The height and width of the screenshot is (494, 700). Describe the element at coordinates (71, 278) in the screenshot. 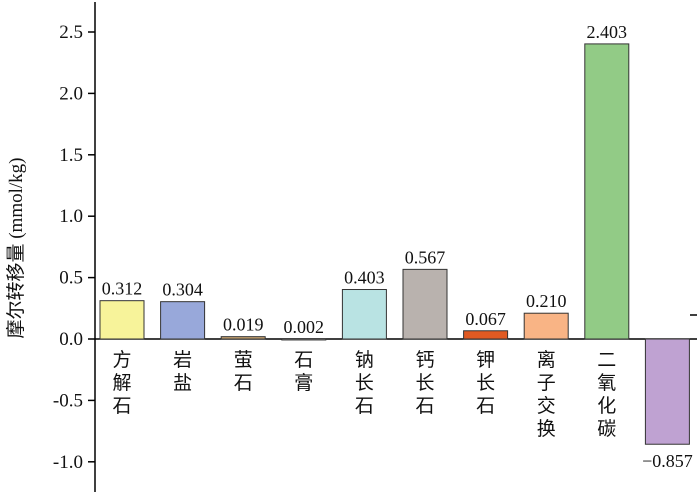

I see `y-tick-label: 0.5` at that location.